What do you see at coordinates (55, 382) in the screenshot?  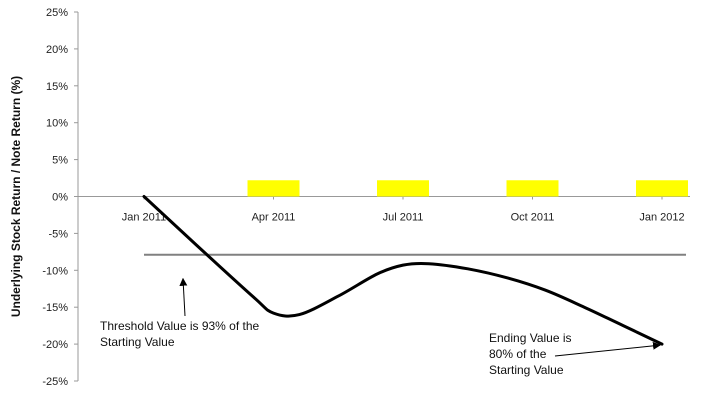 I see `y-tick-label: -25%` at bounding box center [55, 382].